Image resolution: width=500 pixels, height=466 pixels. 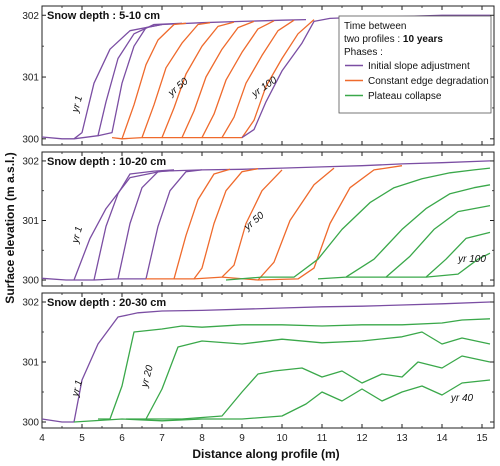 What do you see at coordinates (482, 438) in the screenshot?
I see `x-tick-label: 15` at bounding box center [482, 438].